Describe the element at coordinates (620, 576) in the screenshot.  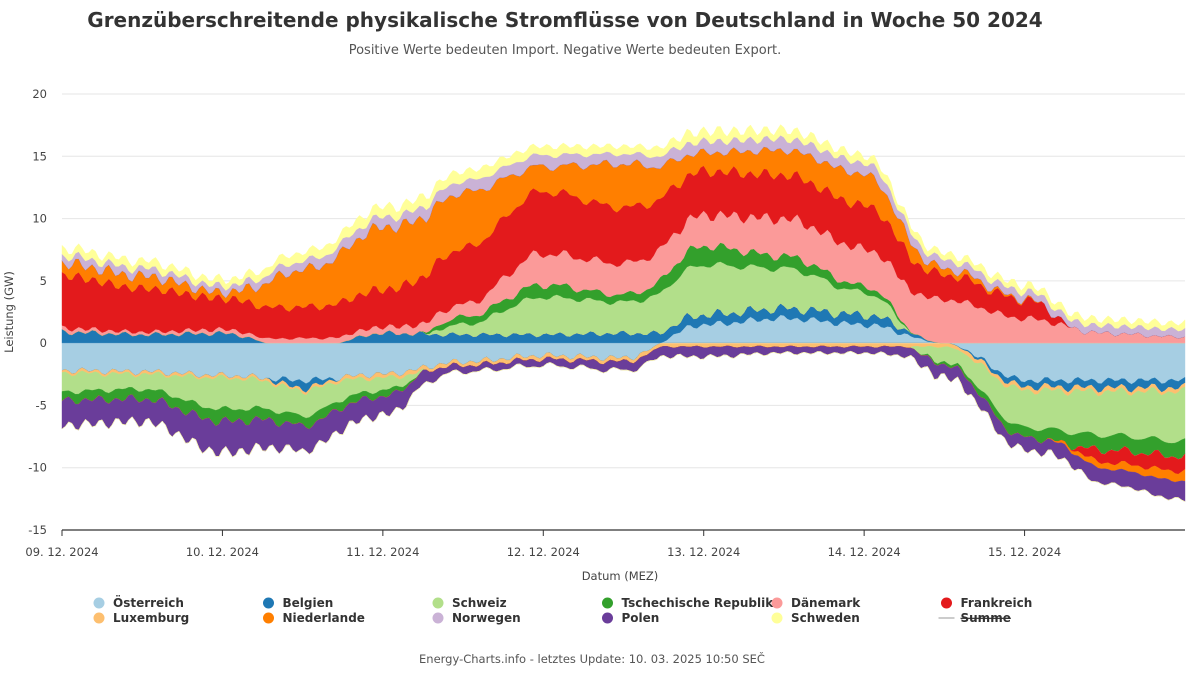
I see `x-axis-label: Datum (MEZ)` at that location.